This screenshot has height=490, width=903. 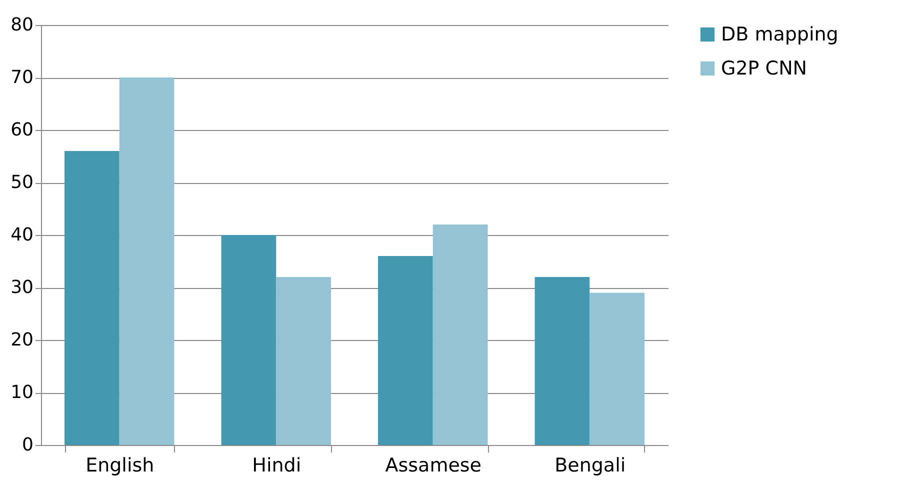 What do you see at coordinates (22, 287) in the screenshot?
I see `y-tick-label: 30` at bounding box center [22, 287].